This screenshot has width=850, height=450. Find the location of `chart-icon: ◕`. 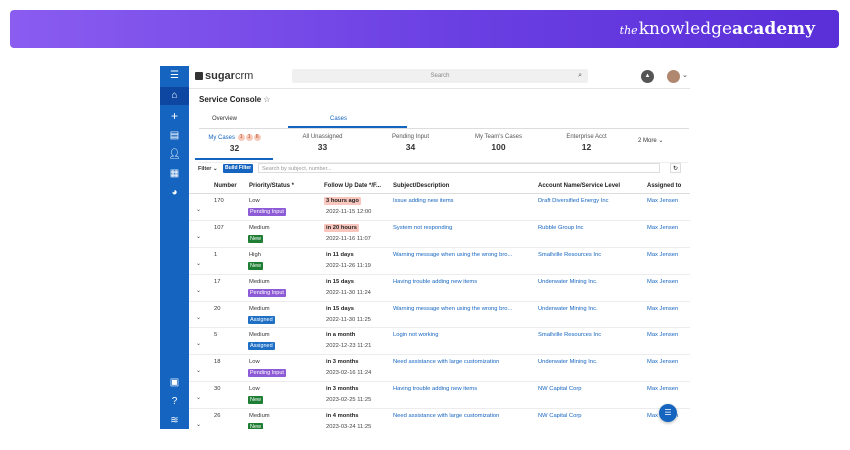

chart-icon: ◕ is located at coordinates (174, 192).